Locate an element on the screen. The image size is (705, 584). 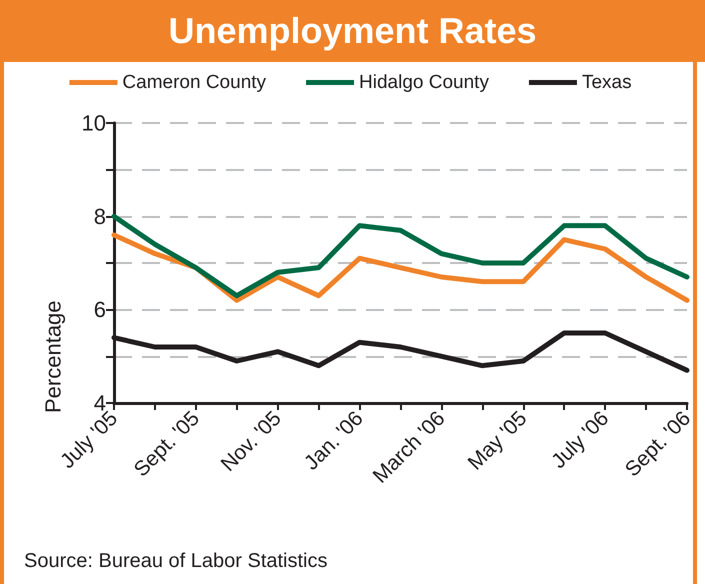
y-axis-title: Percentage is located at coordinates (53, 356).